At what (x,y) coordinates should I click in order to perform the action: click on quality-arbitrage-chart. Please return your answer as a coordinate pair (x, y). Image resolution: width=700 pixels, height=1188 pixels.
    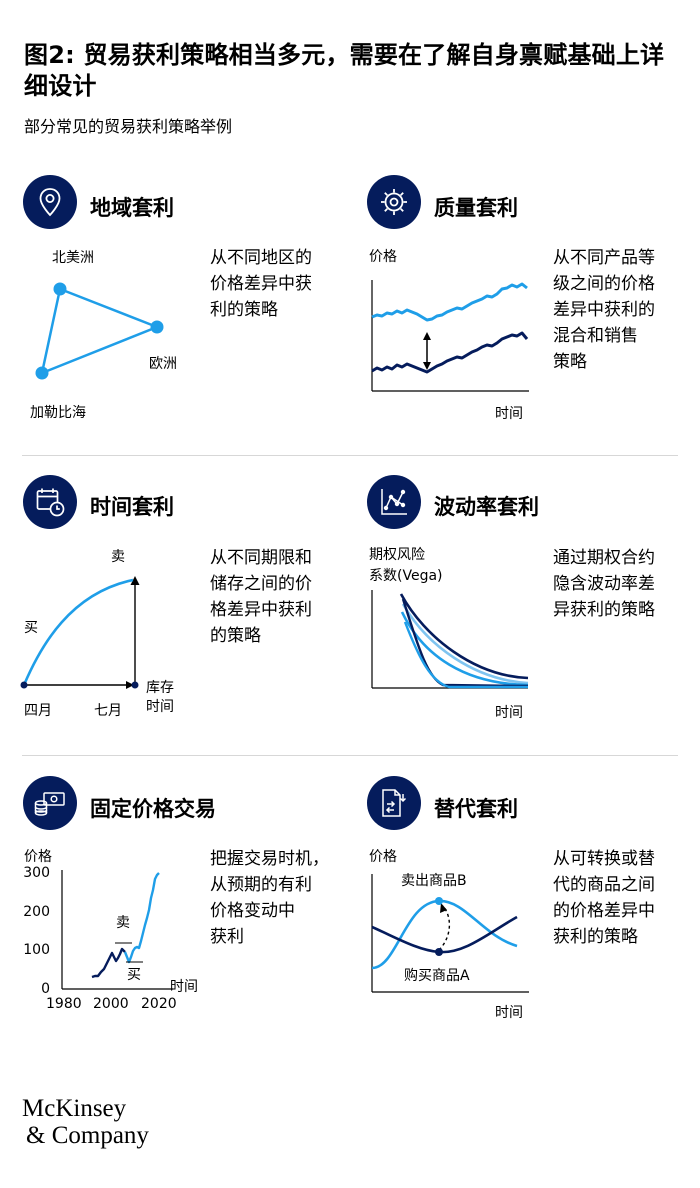
    Looking at the image, I should click on (450, 336).